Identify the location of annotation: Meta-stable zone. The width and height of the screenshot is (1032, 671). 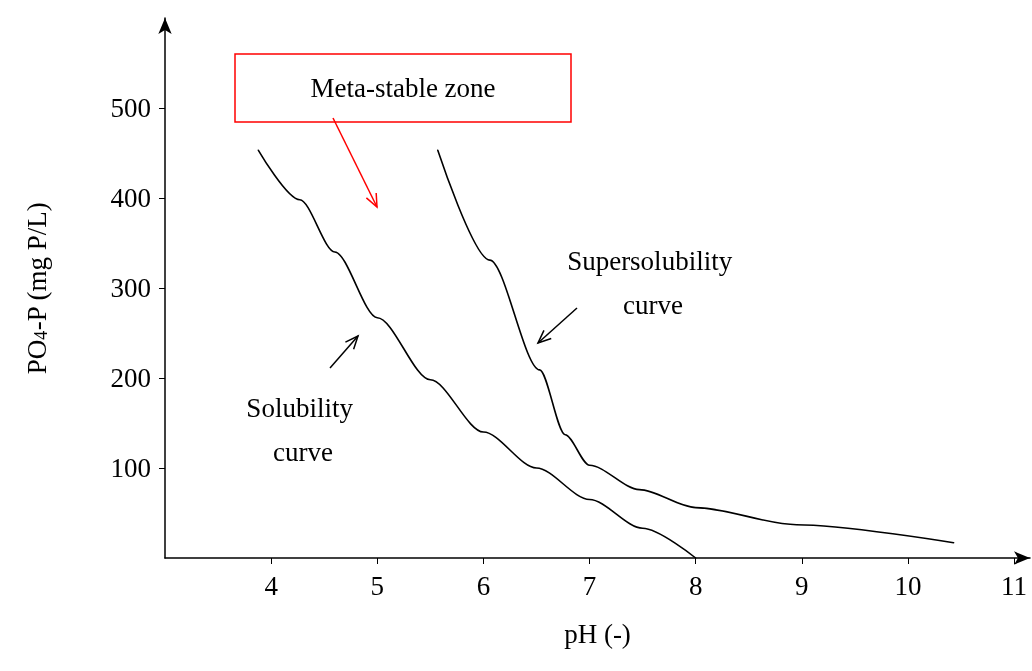
(403, 88).